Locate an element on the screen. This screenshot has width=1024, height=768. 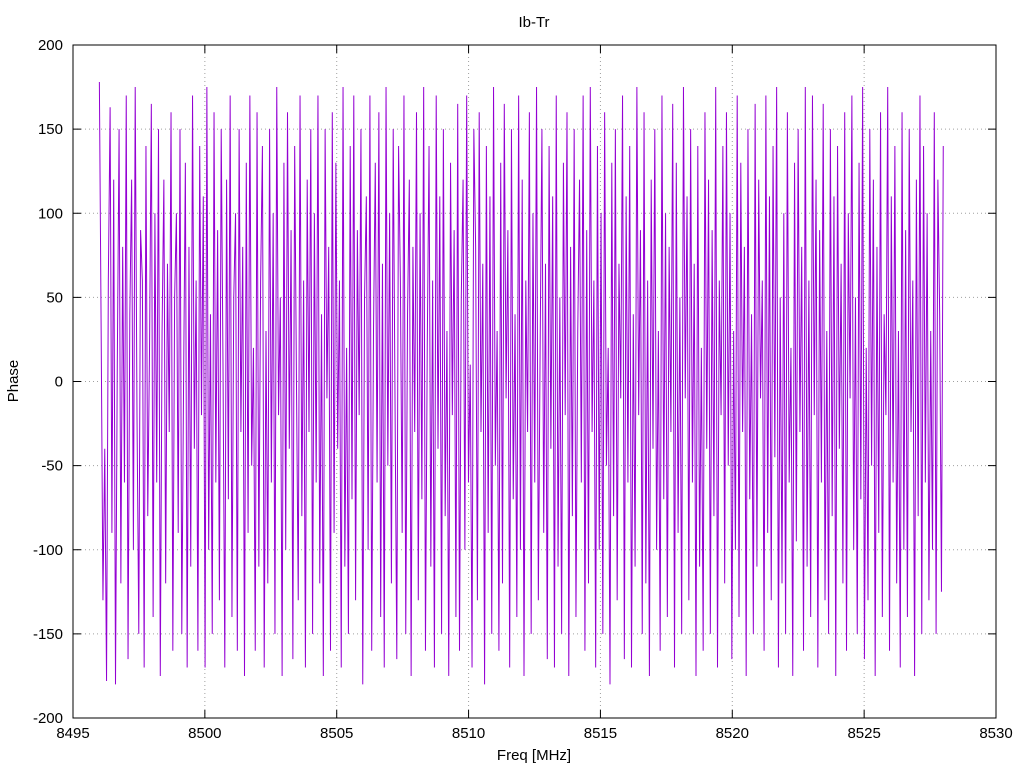
chart-title: Ib-Tr is located at coordinates (533, 22).